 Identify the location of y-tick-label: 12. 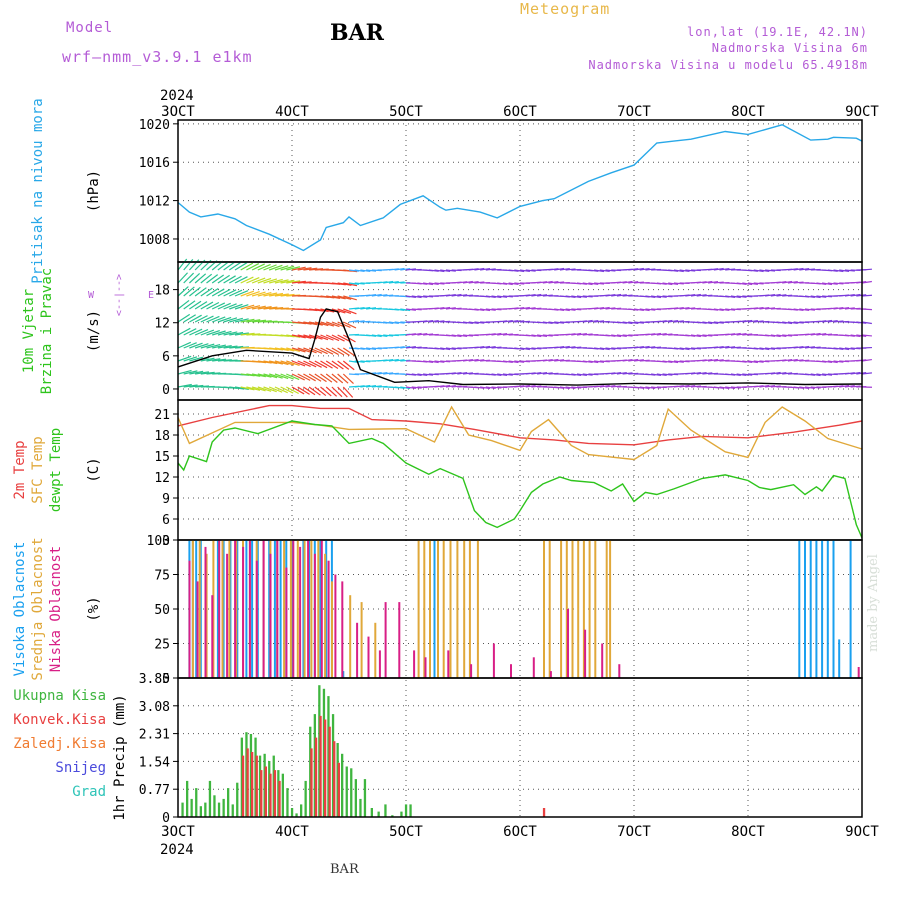
(162, 478).